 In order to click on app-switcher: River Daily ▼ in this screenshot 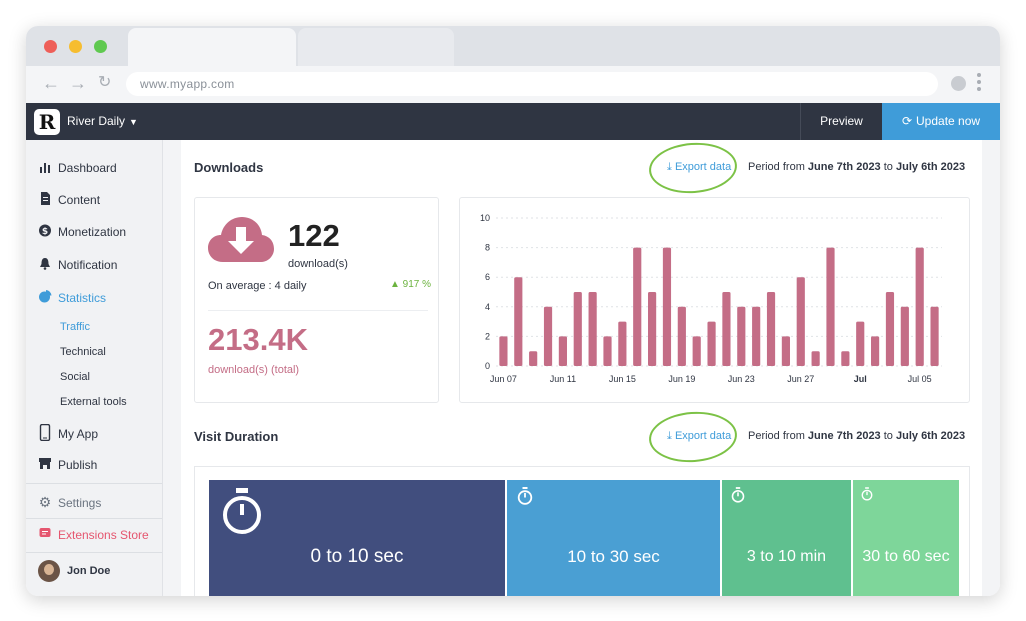, I will do `click(102, 121)`.